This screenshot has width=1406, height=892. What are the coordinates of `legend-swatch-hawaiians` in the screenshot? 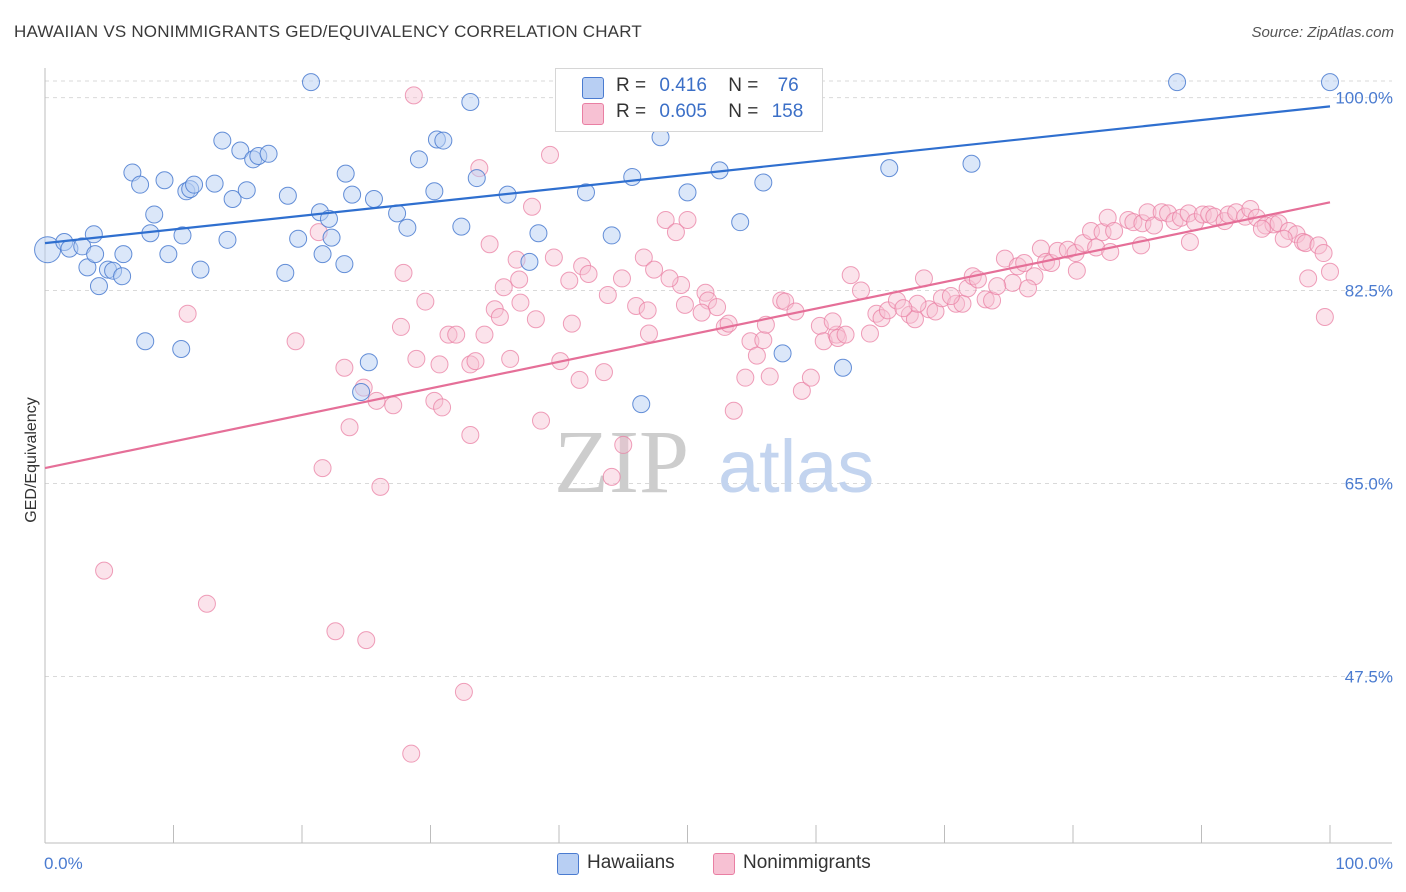 It's located at (593, 88).